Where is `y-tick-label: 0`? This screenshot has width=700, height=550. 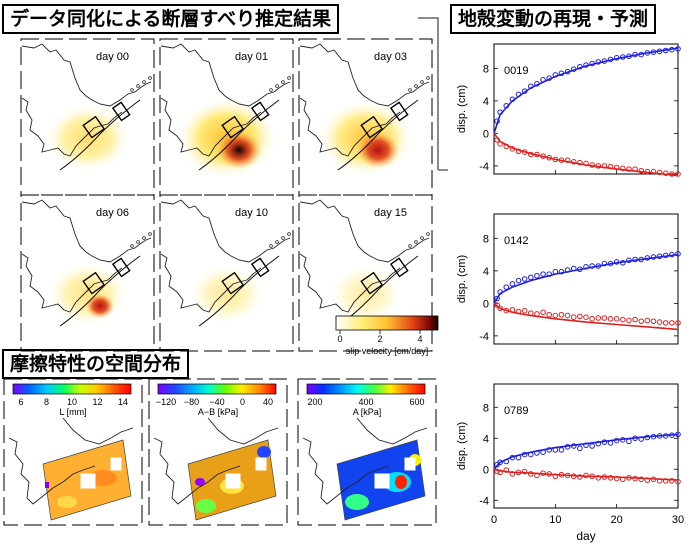
y-tick-label: 0 is located at coordinates (486, 304).